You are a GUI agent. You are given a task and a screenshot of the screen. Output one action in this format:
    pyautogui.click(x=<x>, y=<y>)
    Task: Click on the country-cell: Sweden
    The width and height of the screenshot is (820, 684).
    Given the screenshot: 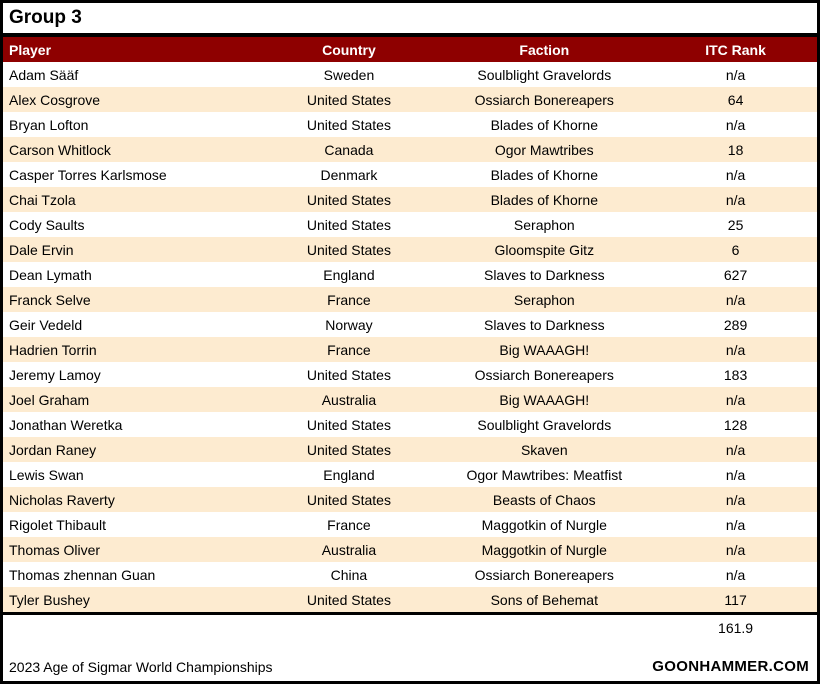 What is the action you would take?
    pyautogui.click(x=349, y=74)
    